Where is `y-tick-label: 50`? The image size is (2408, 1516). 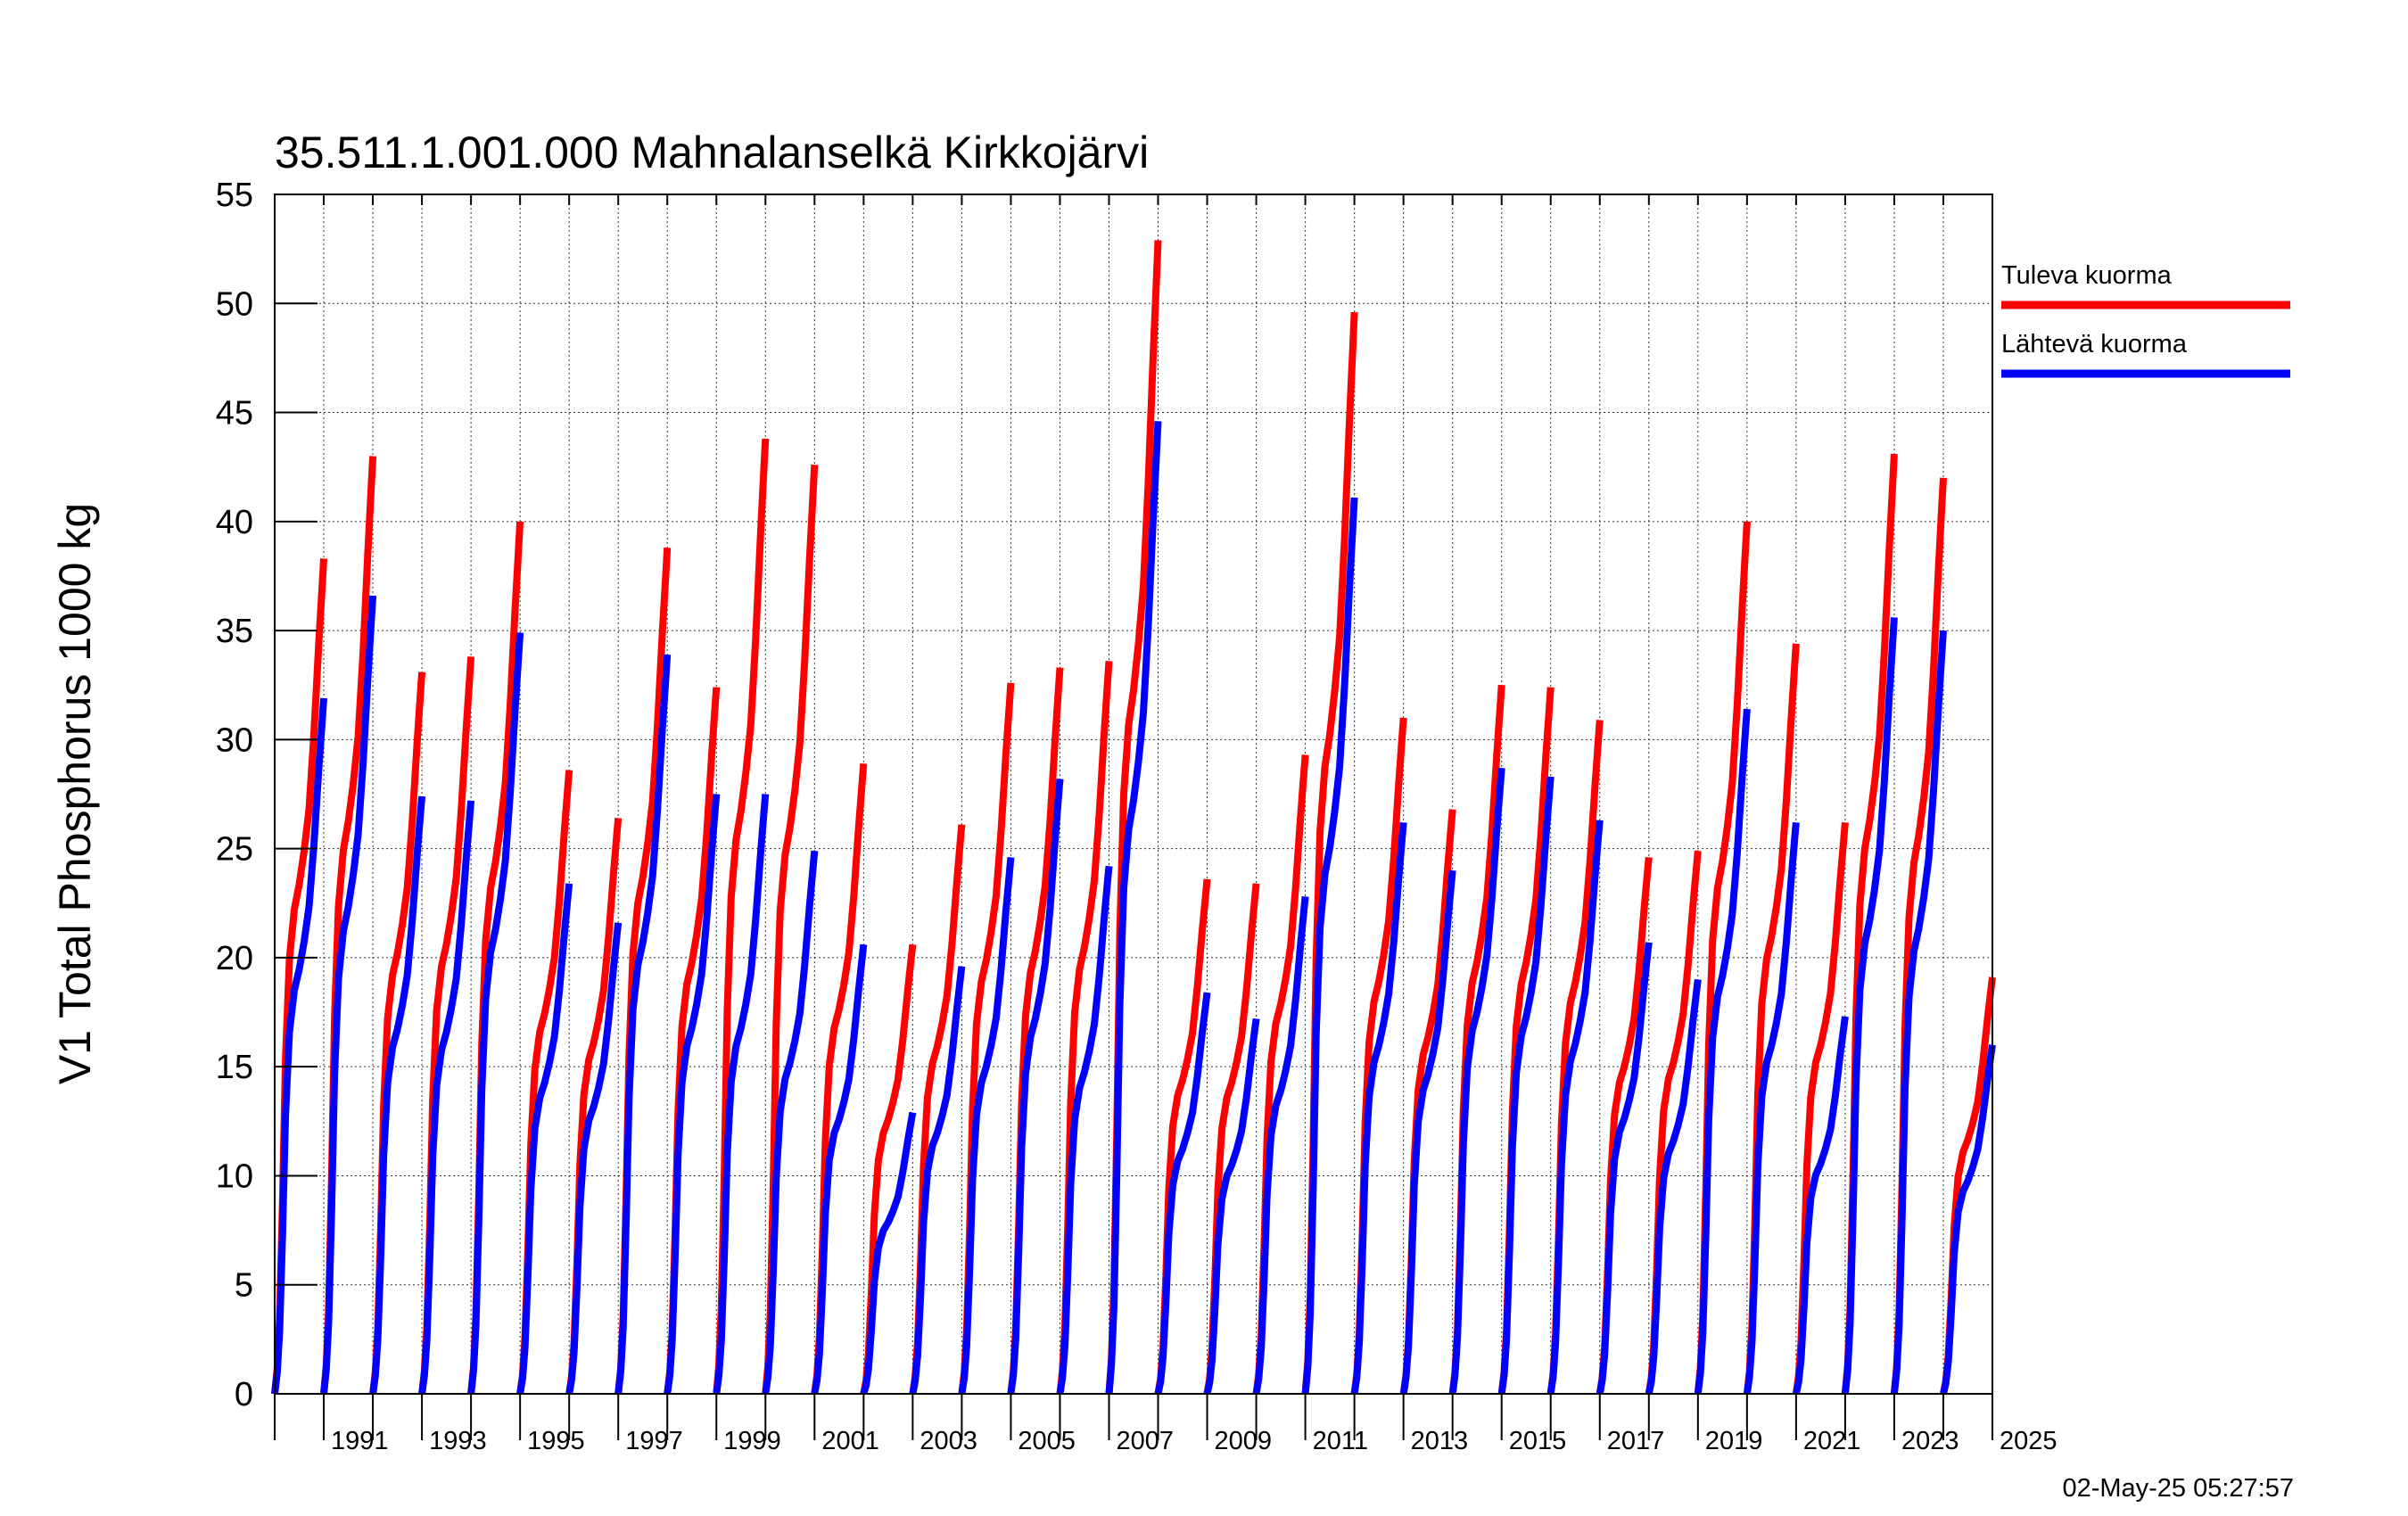
y-tick-label: 50 is located at coordinates (235, 304).